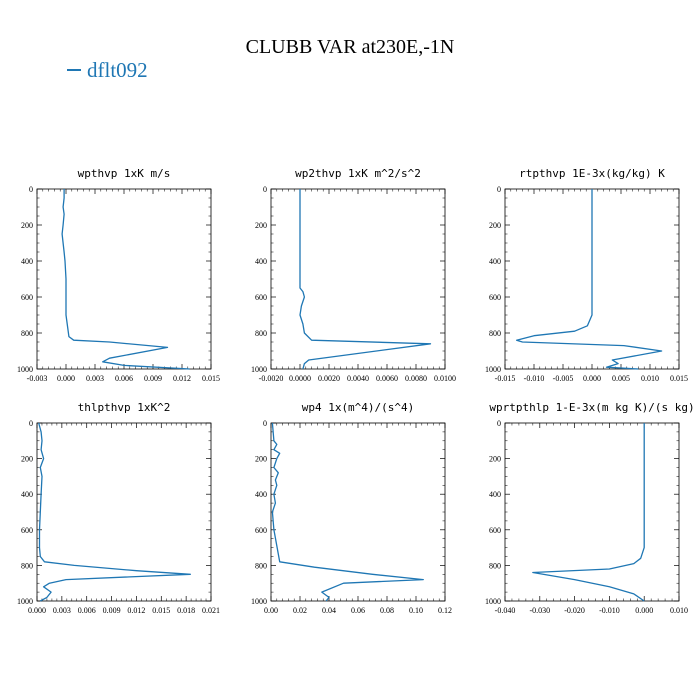 The image size is (700, 700). I want to click on panel-title: wp2thvp 1xK m^2/s^2, so click(358, 173).